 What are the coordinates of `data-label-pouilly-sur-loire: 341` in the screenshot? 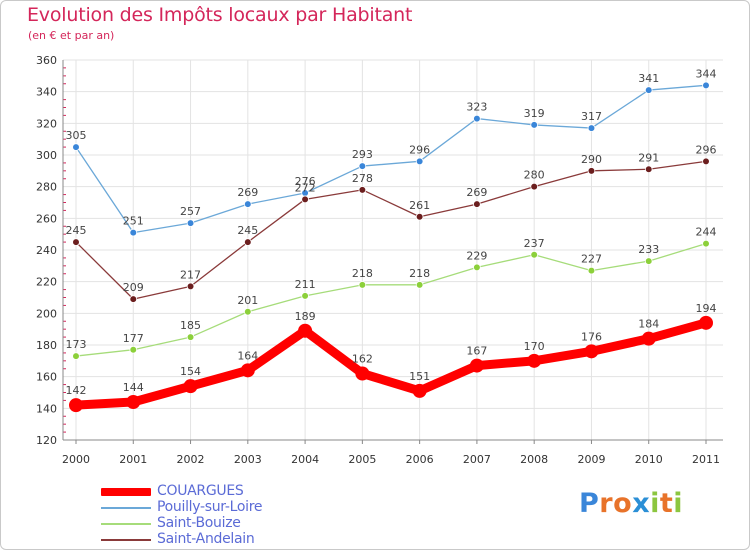 It's located at (648, 78).